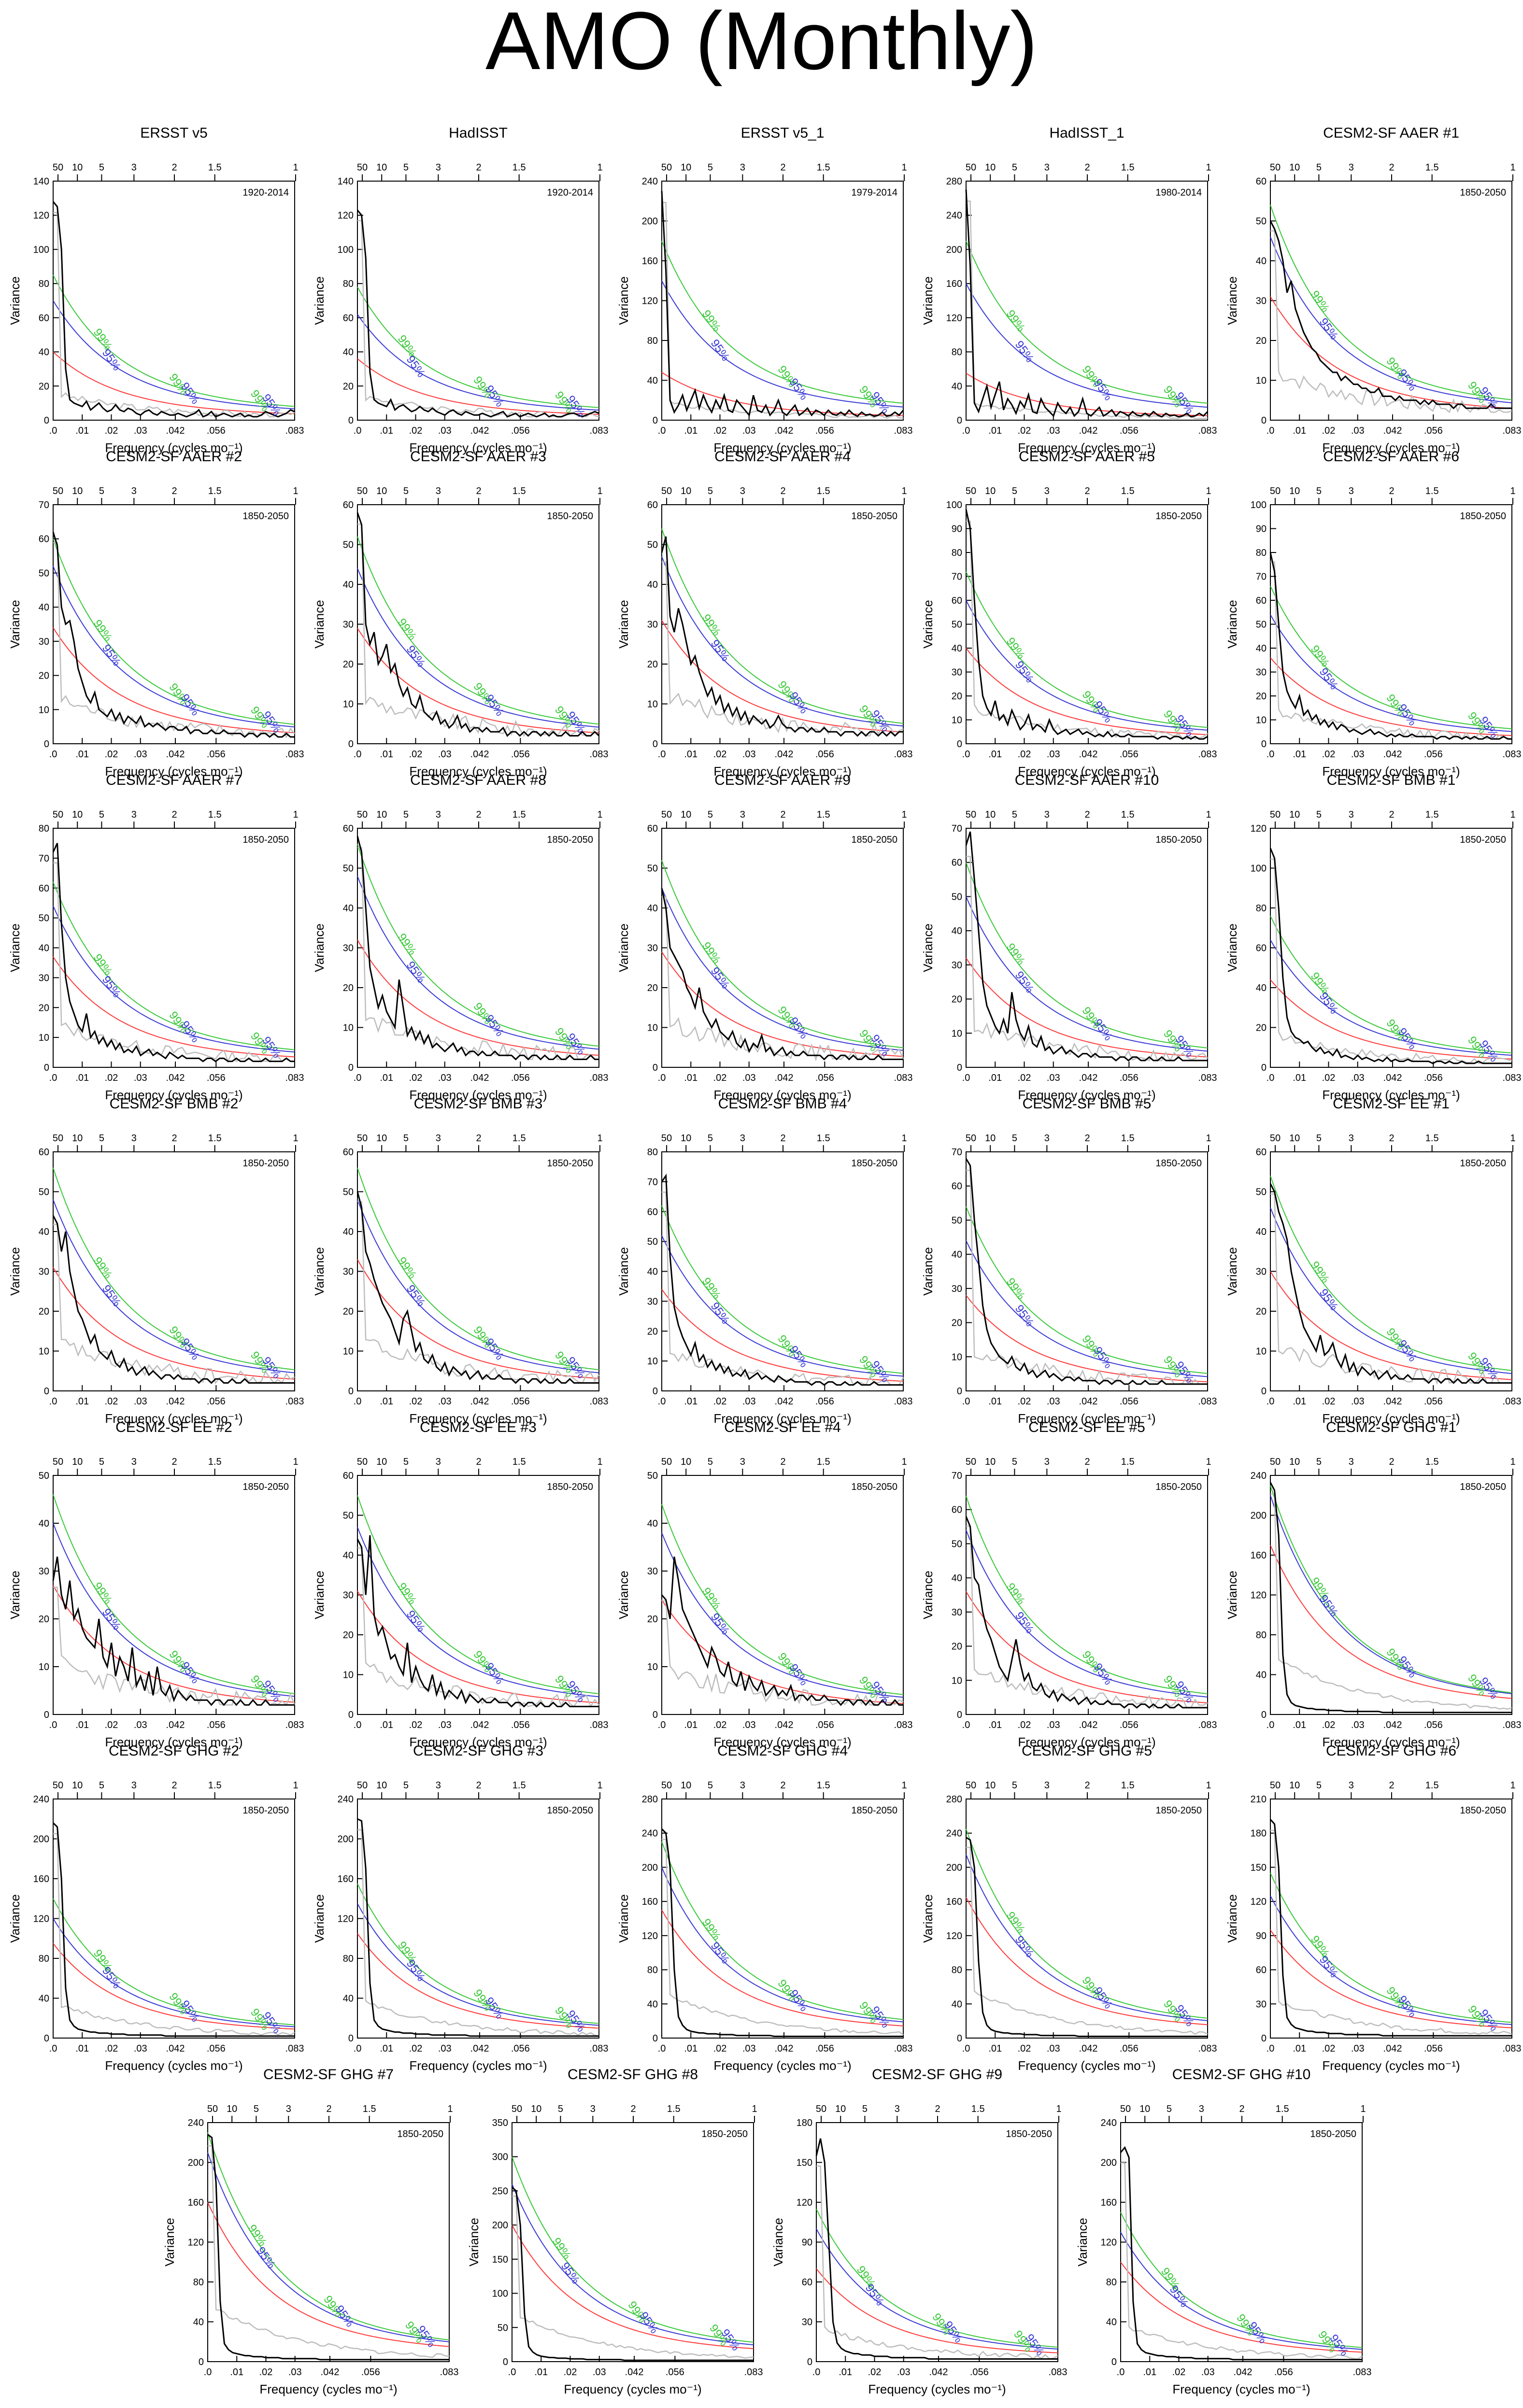  I want to click on y-tick-label: 120, so click(346, 216).